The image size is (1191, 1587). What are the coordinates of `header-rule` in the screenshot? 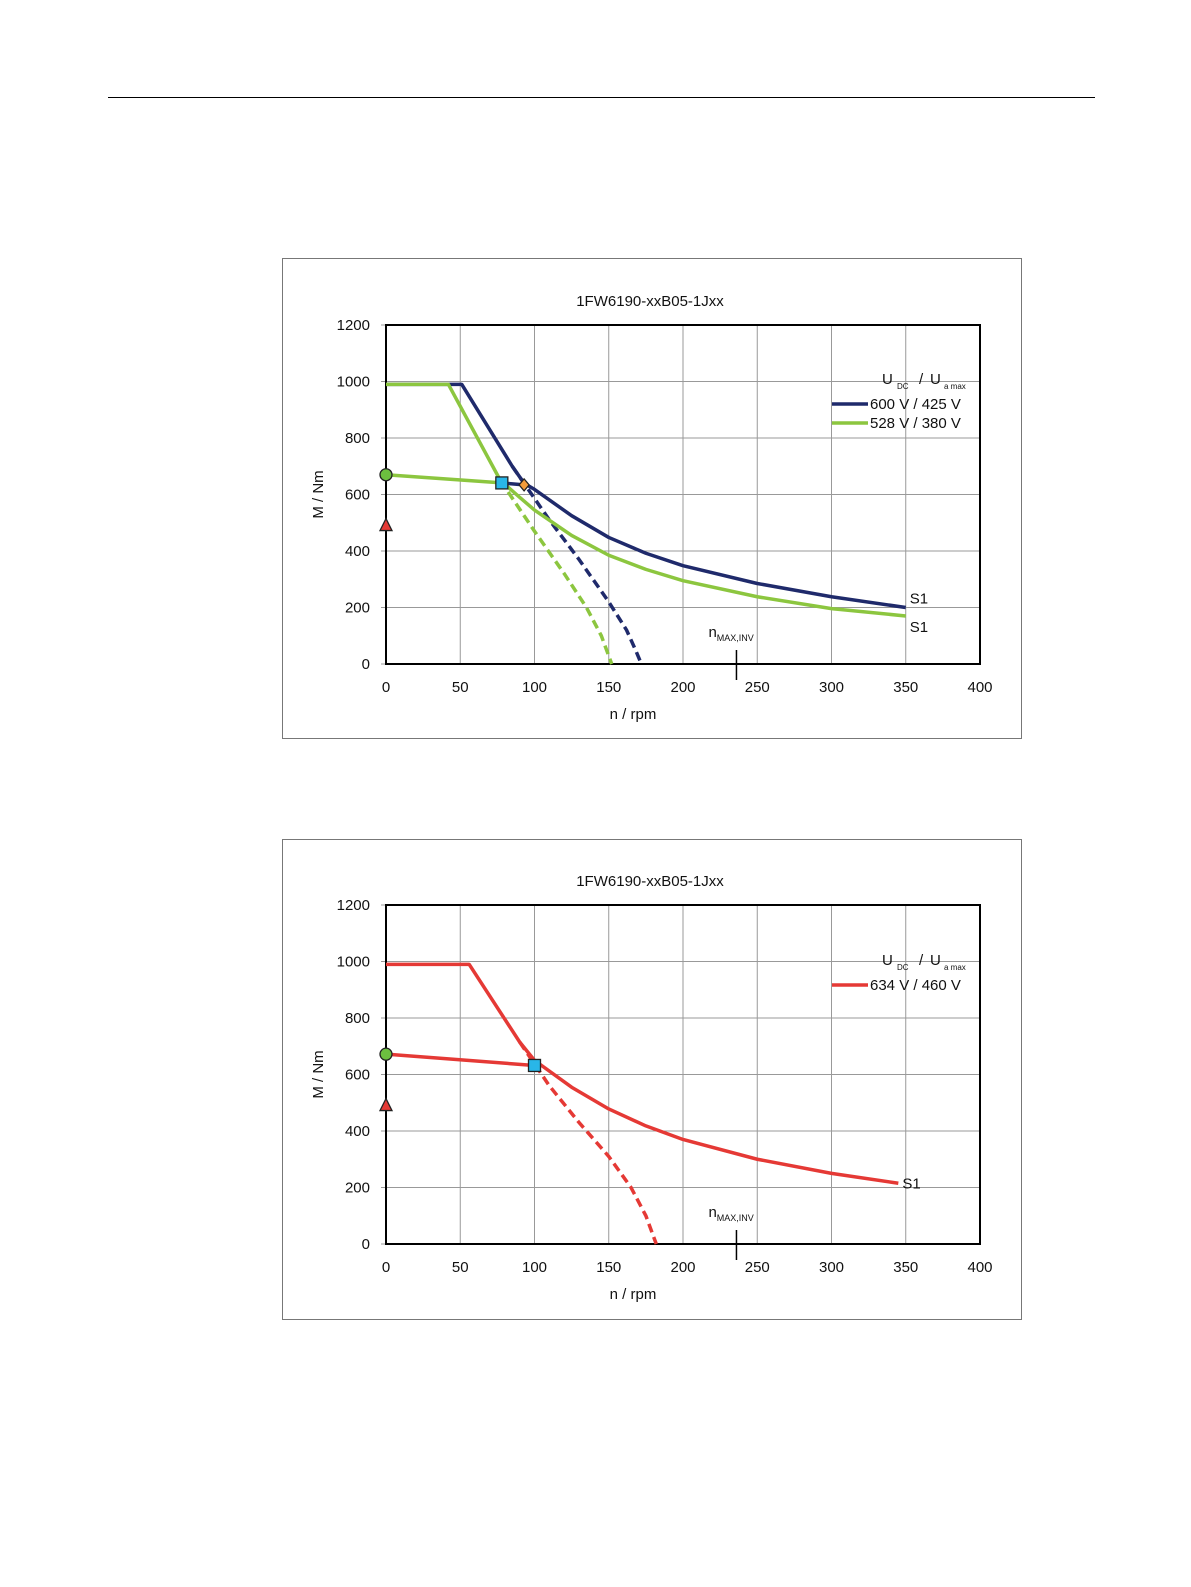 It's located at (601, 97).